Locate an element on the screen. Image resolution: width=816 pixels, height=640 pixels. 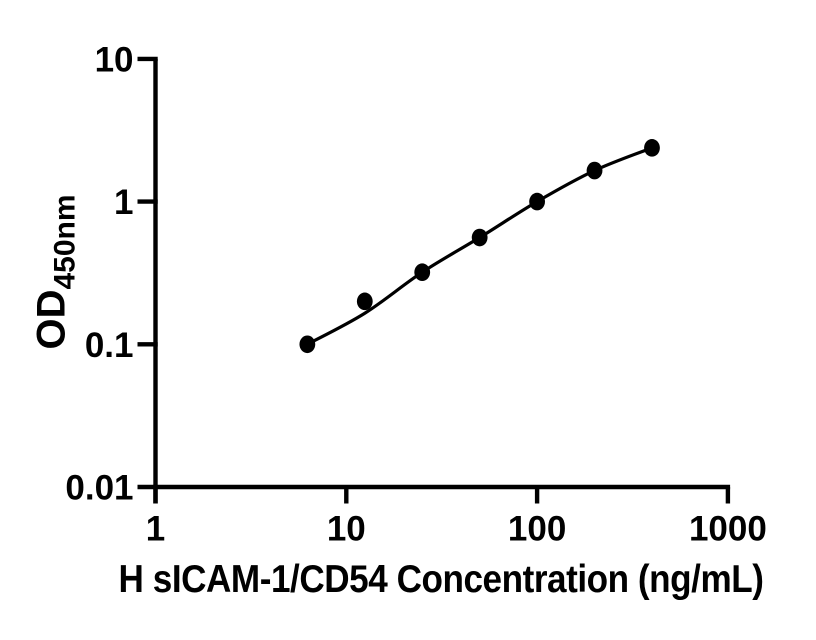
y-axis-title-subscript: 450nm is located at coordinates (65, 242).